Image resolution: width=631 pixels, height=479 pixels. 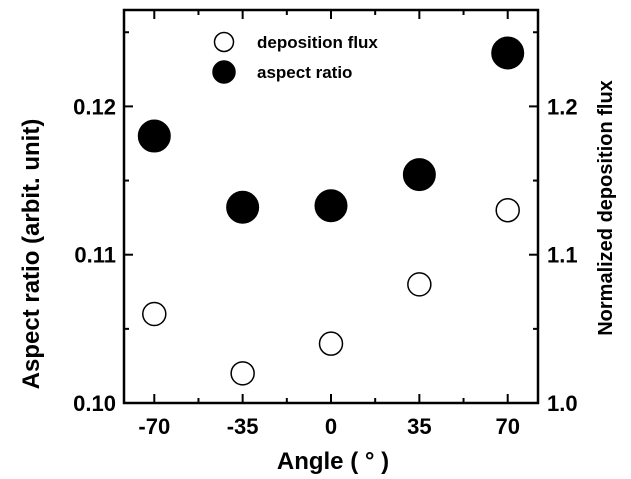 I want to click on x-tick-label: -70, so click(x=154, y=426).